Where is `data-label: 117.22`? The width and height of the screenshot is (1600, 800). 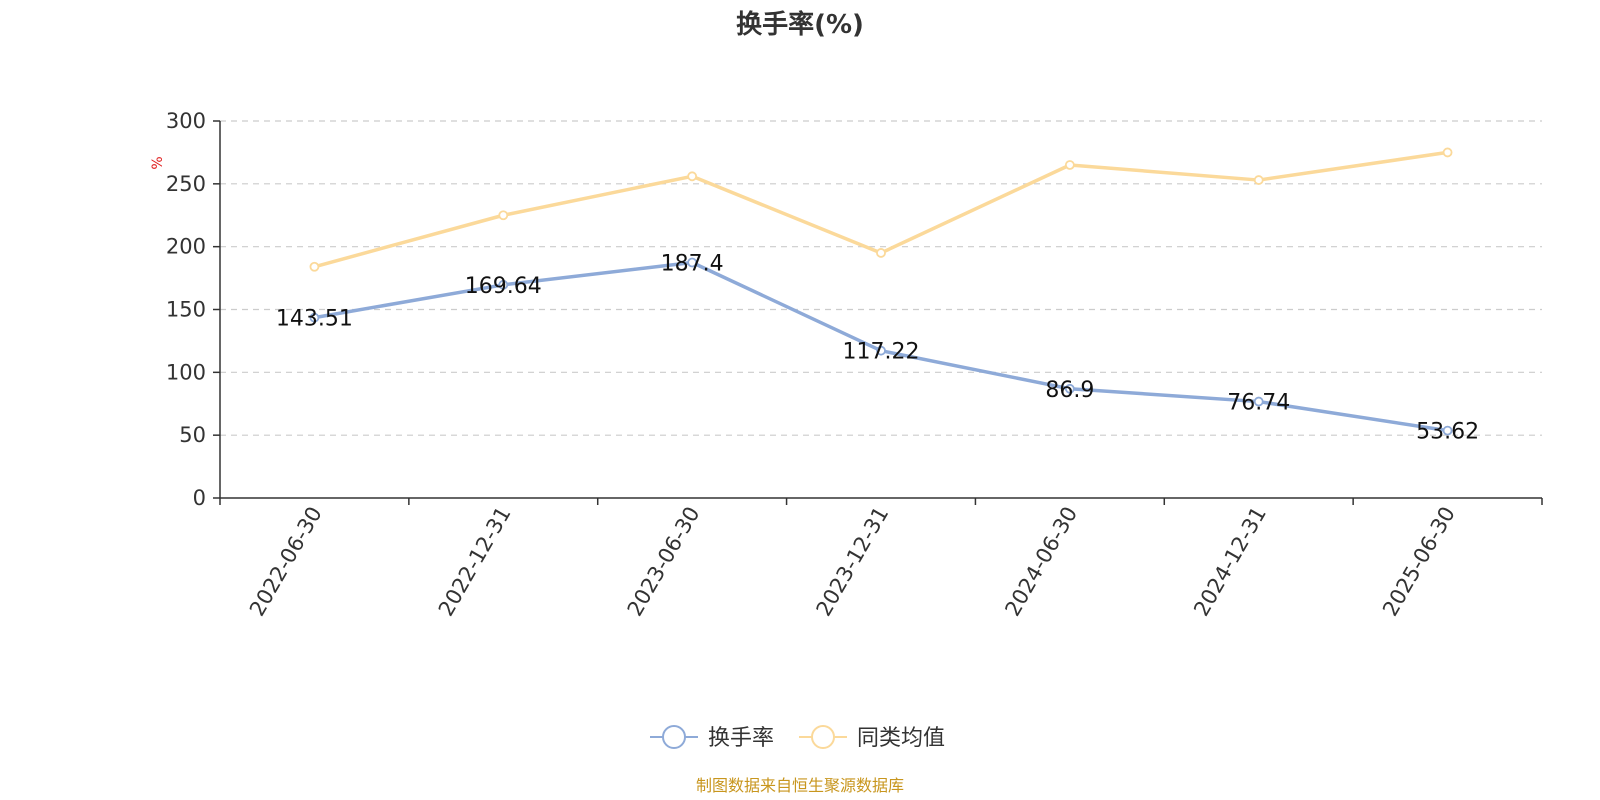
data-label: 117.22 is located at coordinates (881, 352).